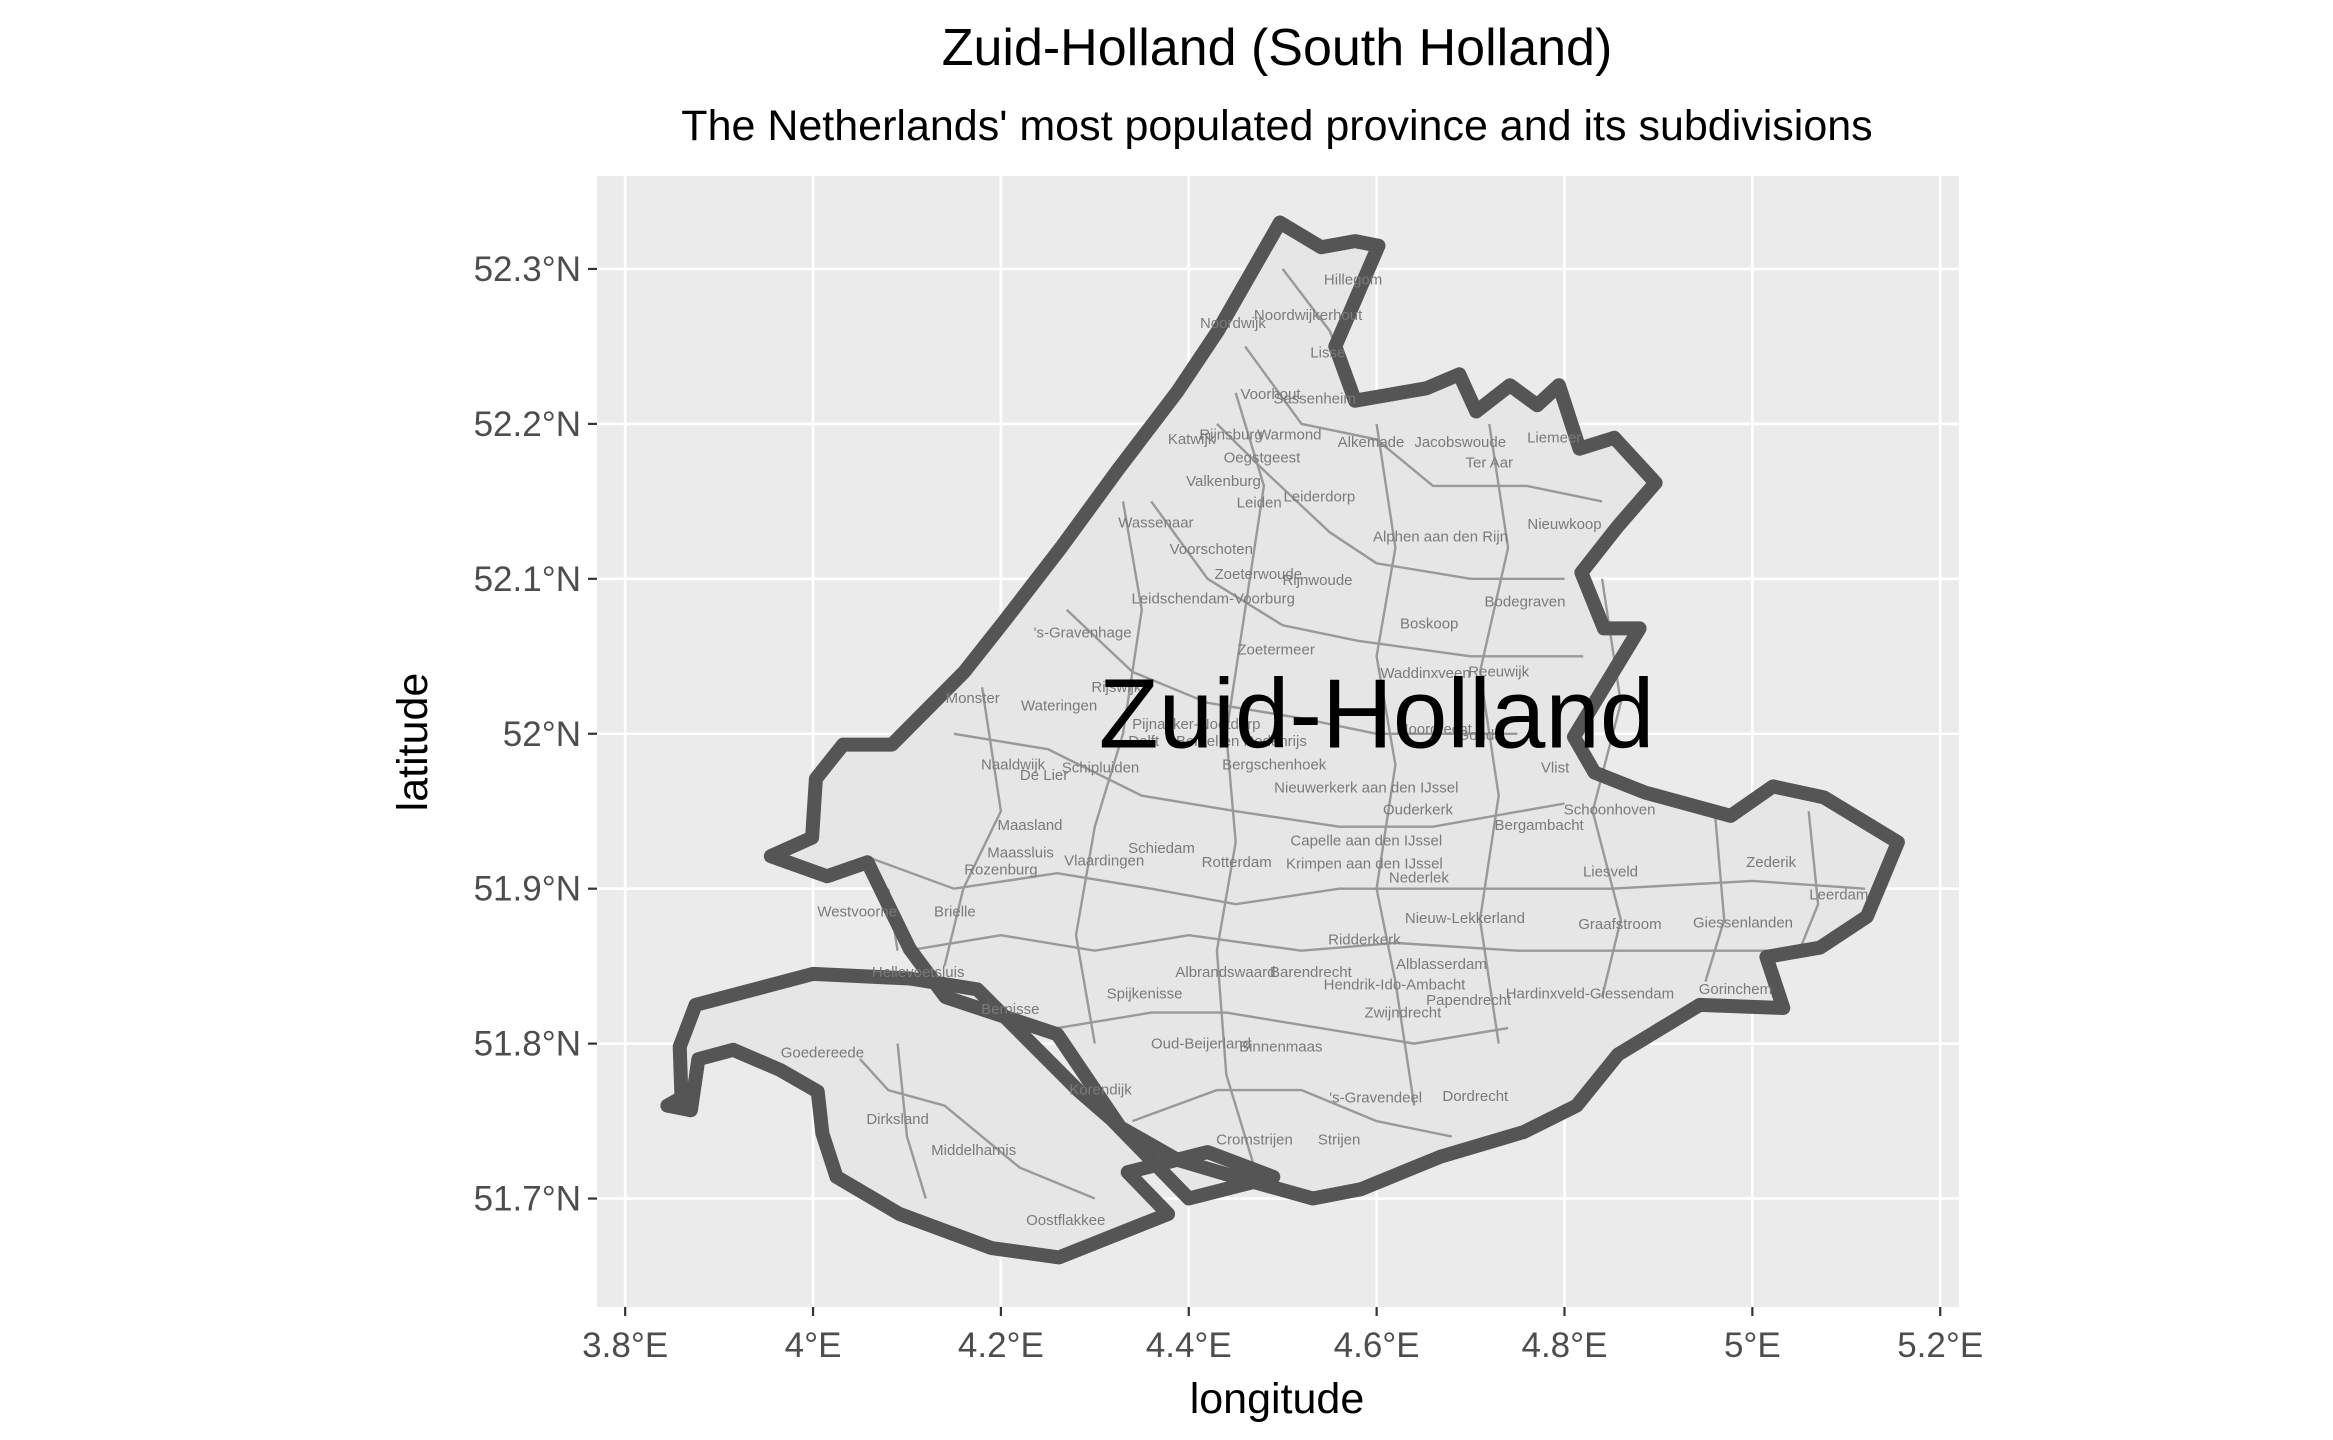 Image resolution: width=2333 pixels, height=1440 pixels. Describe the element at coordinates (1429, 623) in the screenshot. I see `municipality-label: Boskoop` at that location.